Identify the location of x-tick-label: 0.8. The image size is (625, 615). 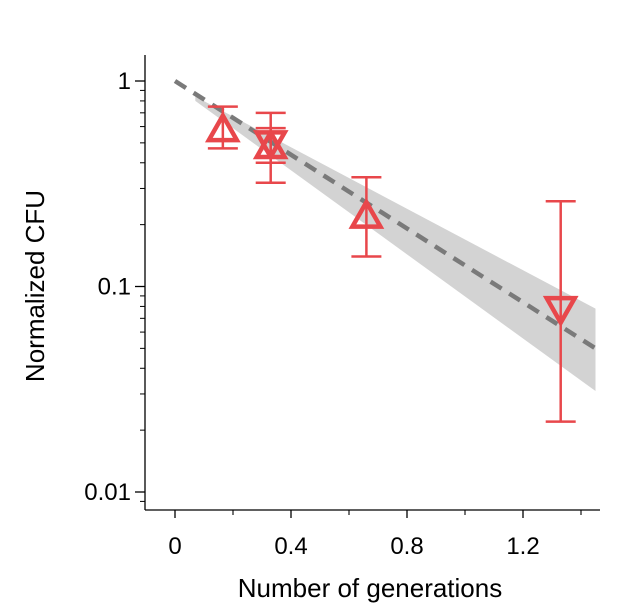
(406, 546).